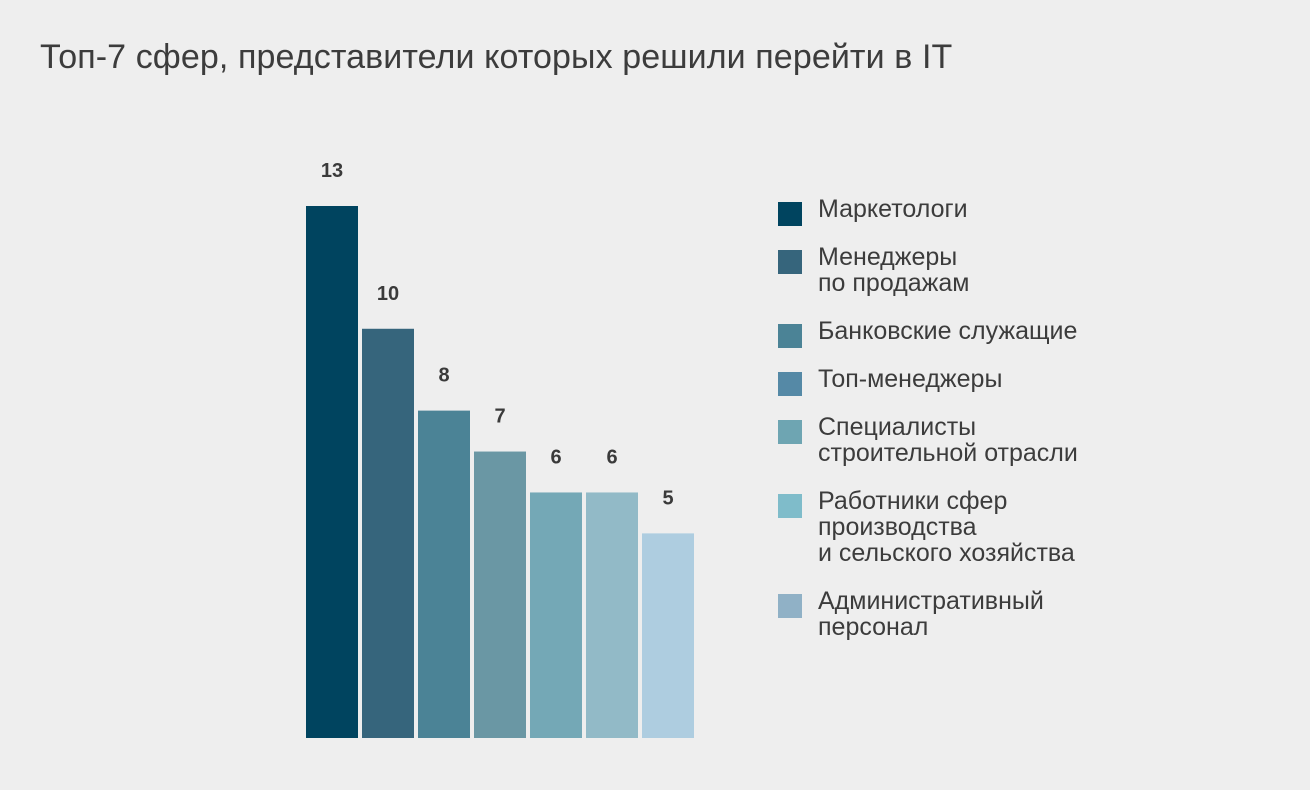 This screenshot has width=1310, height=790. What do you see at coordinates (499, 417) in the screenshot?
I see `bar-value-label-4: 7` at bounding box center [499, 417].